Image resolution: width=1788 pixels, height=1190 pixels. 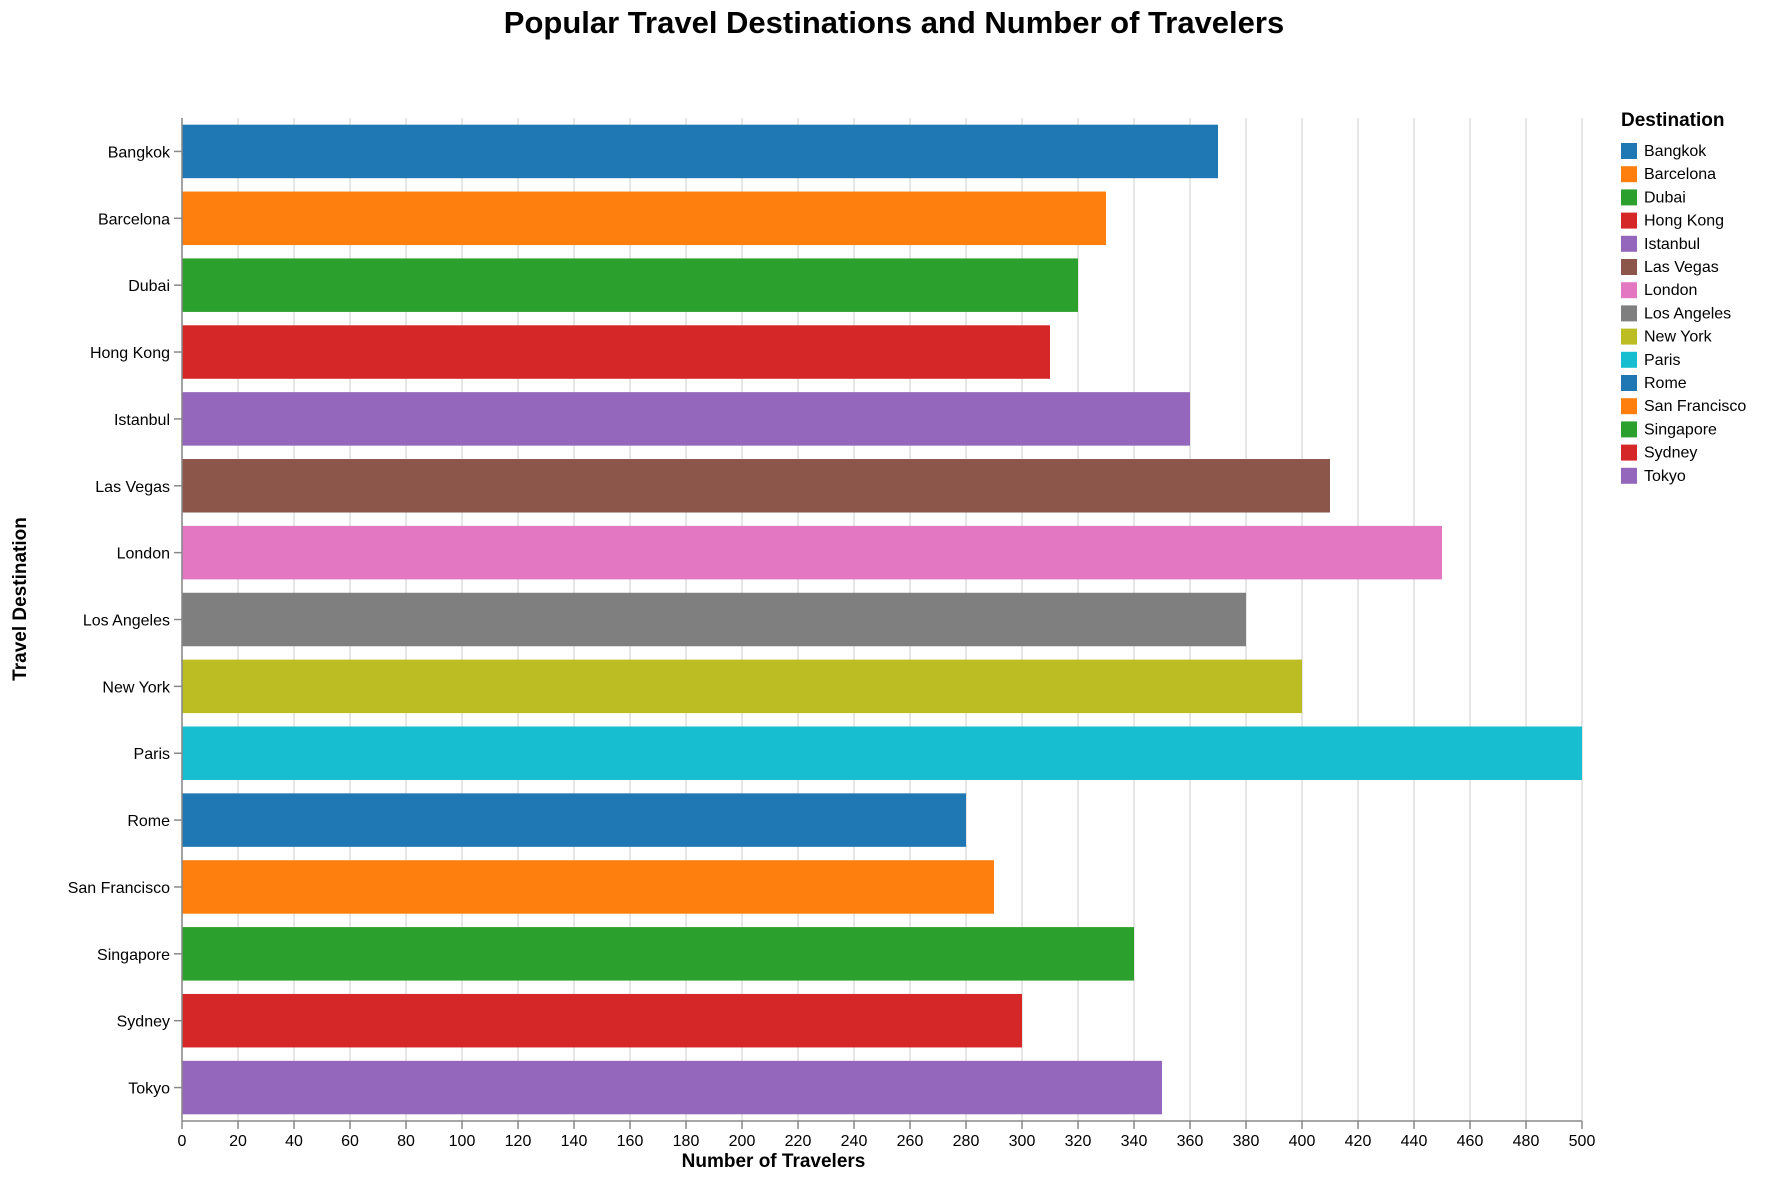 What do you see at coordinates (1302, 1141) in the screenshot?
I see `x-tick-label: 400` at bounding box center [1302, 1141].